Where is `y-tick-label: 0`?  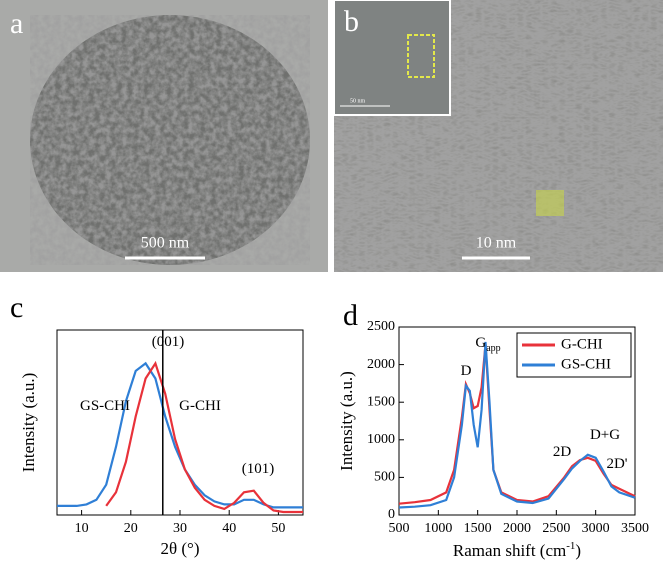 y-tick-label: 0 is located at coordinates (391, 514).